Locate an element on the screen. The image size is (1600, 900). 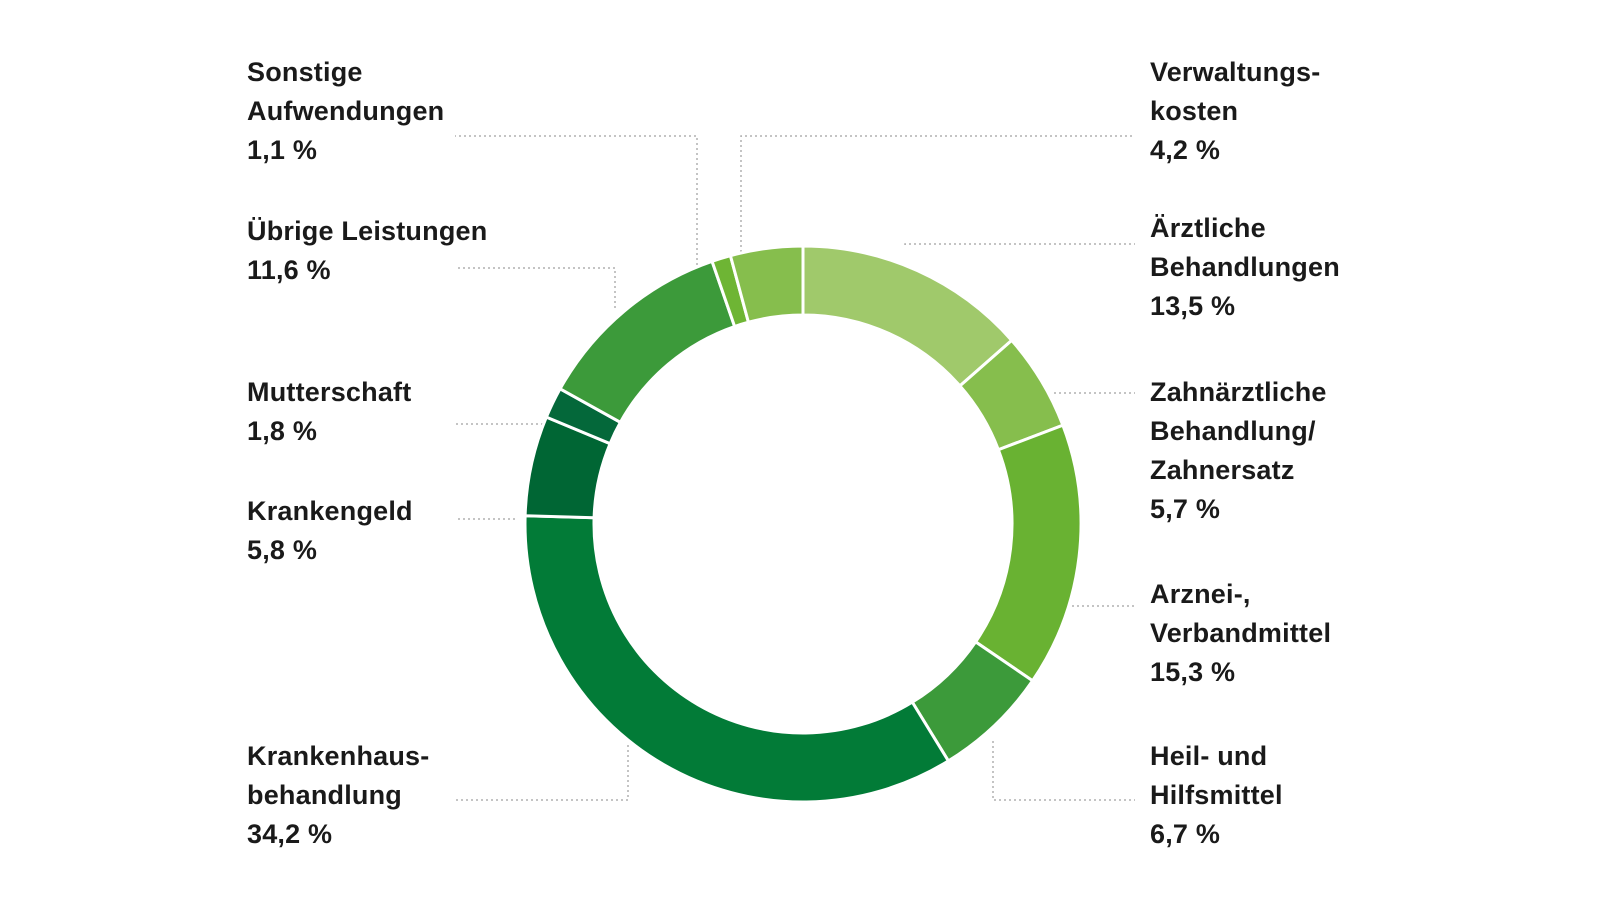
label-verwaltungskosten: Verwaltungs- kosten 4,2 % is located at coordinates (1235, 111).